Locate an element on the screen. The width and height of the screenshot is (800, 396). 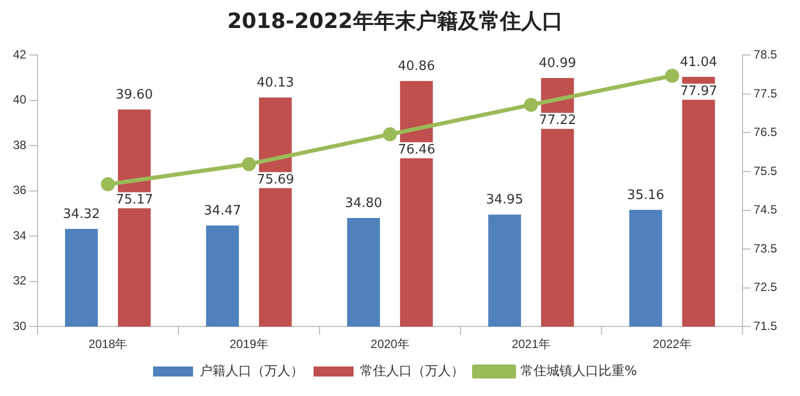
y-tick-label: 38 is located at coordinates (19, 145).